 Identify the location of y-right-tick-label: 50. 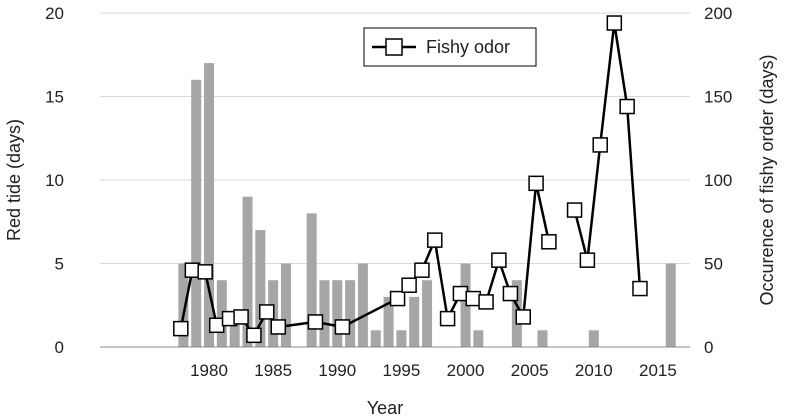
(713, 264).